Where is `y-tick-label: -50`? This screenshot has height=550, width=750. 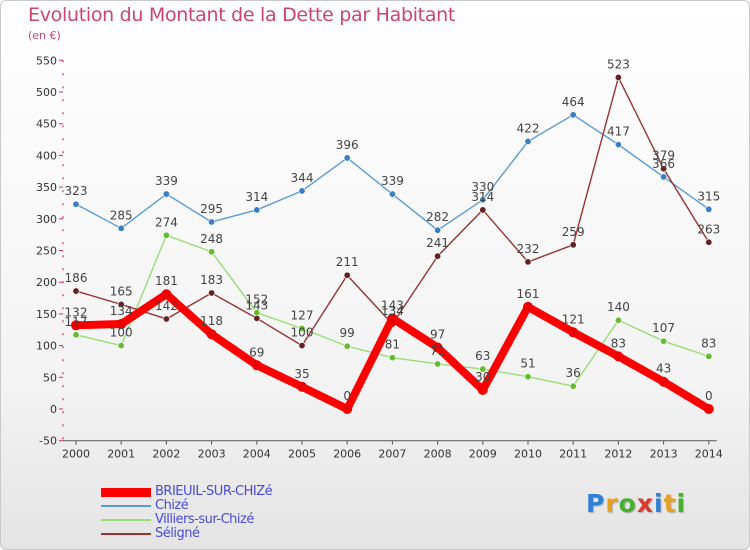
y-tick-label: -50 is located at coordinates (48, 441).